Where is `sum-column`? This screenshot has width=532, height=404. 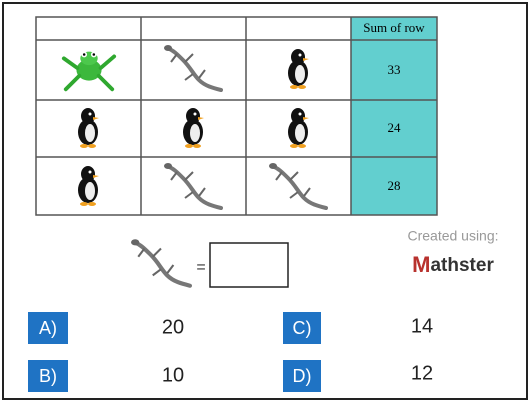 sum-column is located at coordinates (394, 116).